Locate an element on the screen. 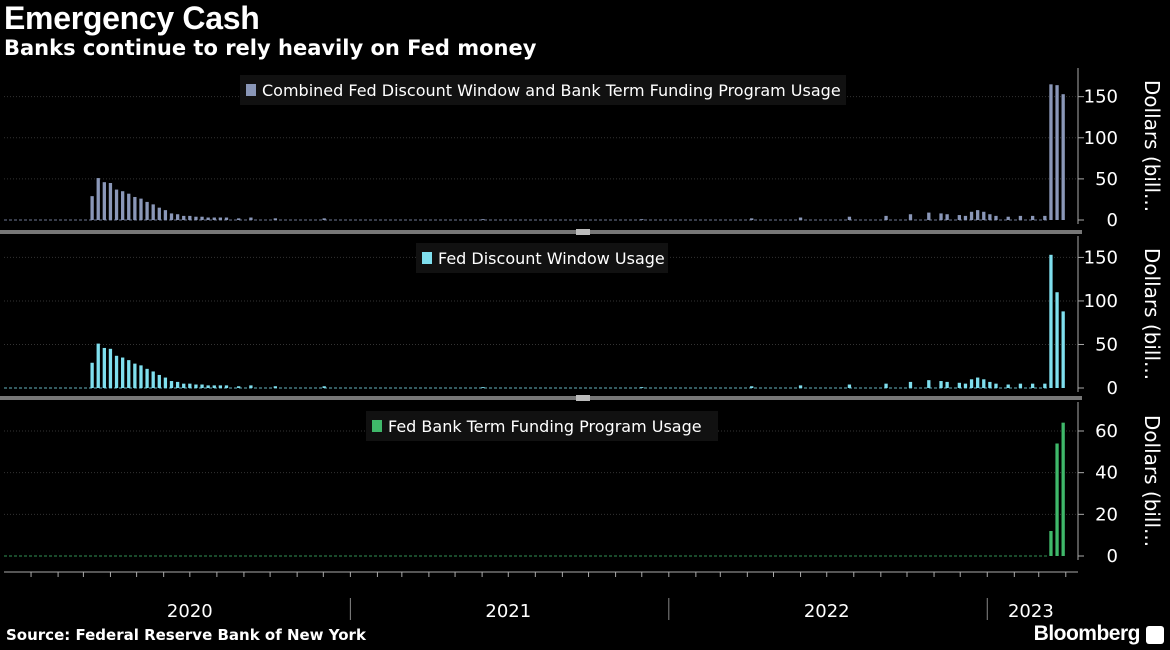 This screenshot has height=650, width=1170. x-tick-label: 2021 is located at coordinates (508, 610).